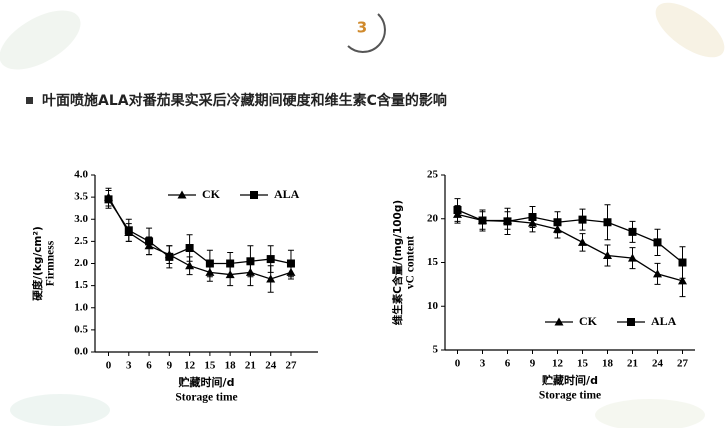  Describe the element at coordinates (433, 306) in the screenshot. I see `y-tick-label: 10` at that location.